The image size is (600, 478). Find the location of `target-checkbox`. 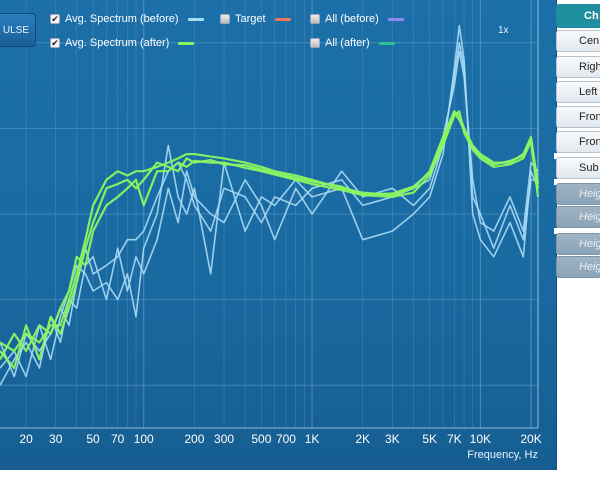

target-checkbox is located at coordinates (225, 19).